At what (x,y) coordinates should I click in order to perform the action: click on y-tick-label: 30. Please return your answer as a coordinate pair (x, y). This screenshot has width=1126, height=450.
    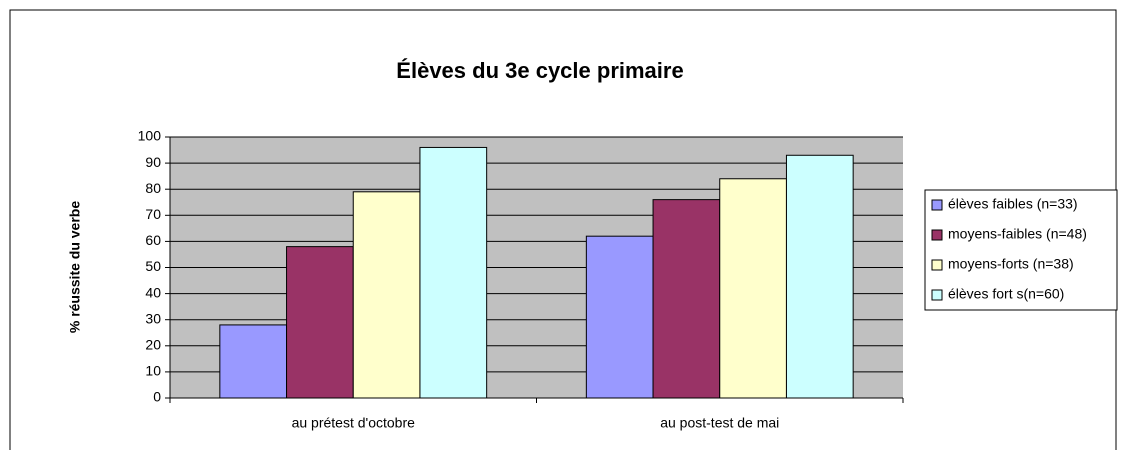
    Looking at the image, I should click on (153, 318).